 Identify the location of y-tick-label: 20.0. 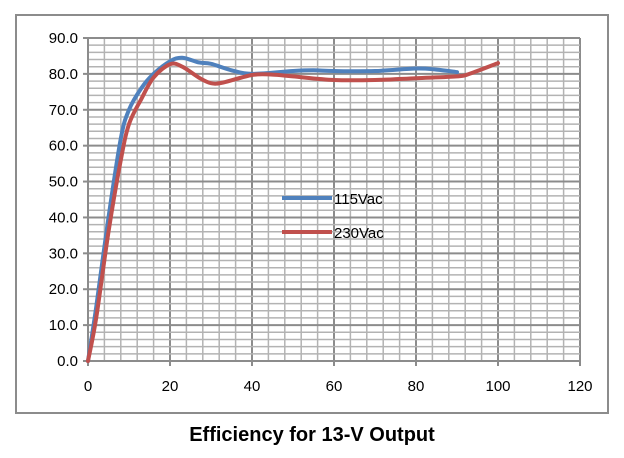
(63, 289).